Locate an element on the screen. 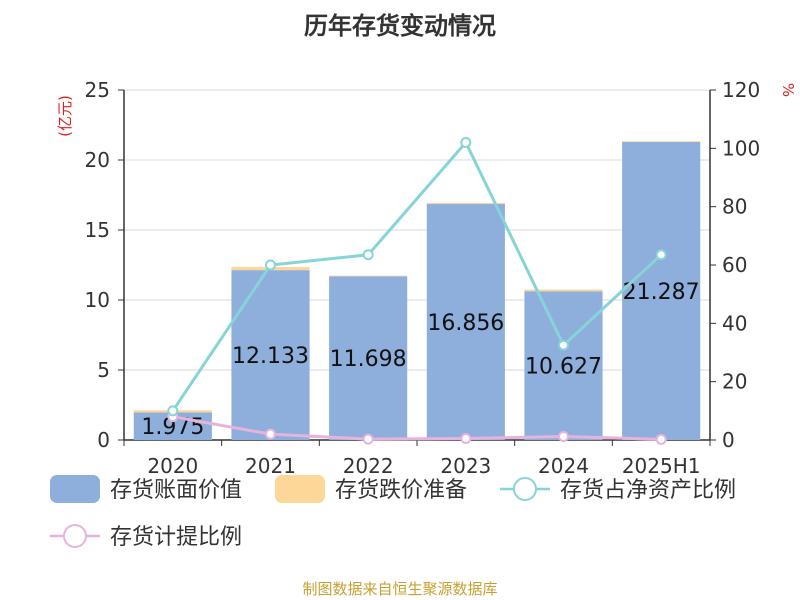 This screenshot has width=800, height=600. left-axis-tick-label: 20 is located at coordinates (97, 160).